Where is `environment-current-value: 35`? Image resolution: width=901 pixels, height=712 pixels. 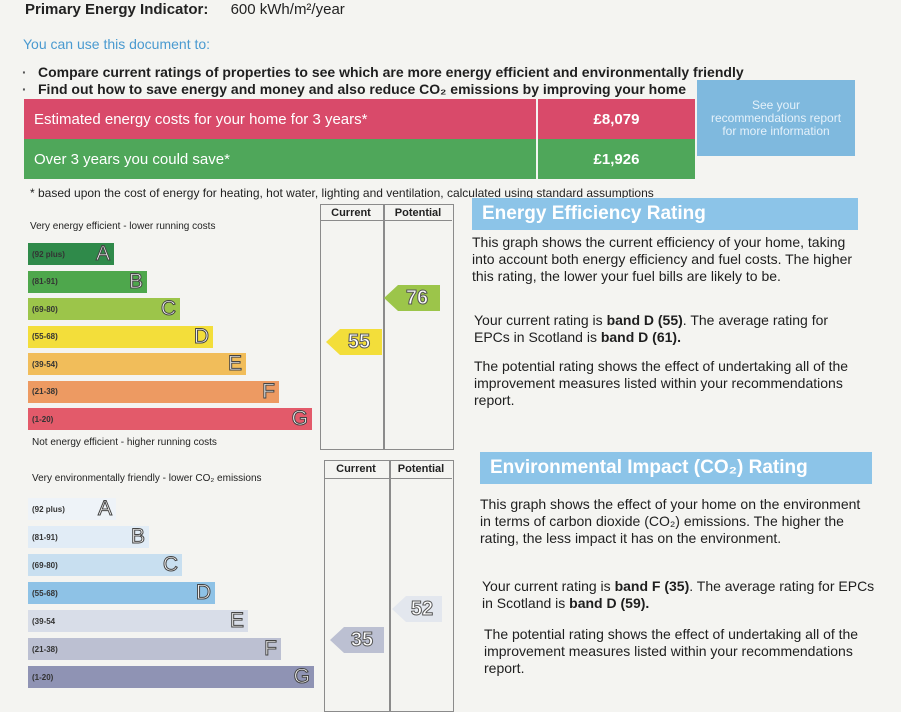 environment-current-value: 35 is located at coordinates (362, 639).